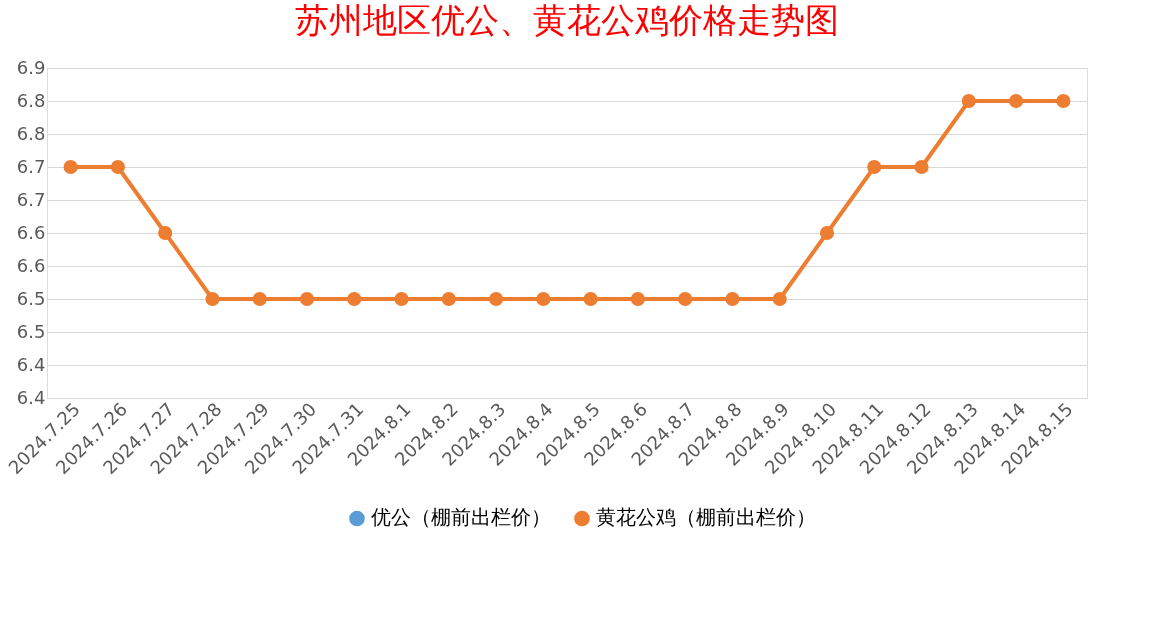 The image size is (1165, 644). Describe the element at coordinates (706, 517) in the screenshot. I see `legend-label: 黄花公鸡（棚前出栏价）` at that location.